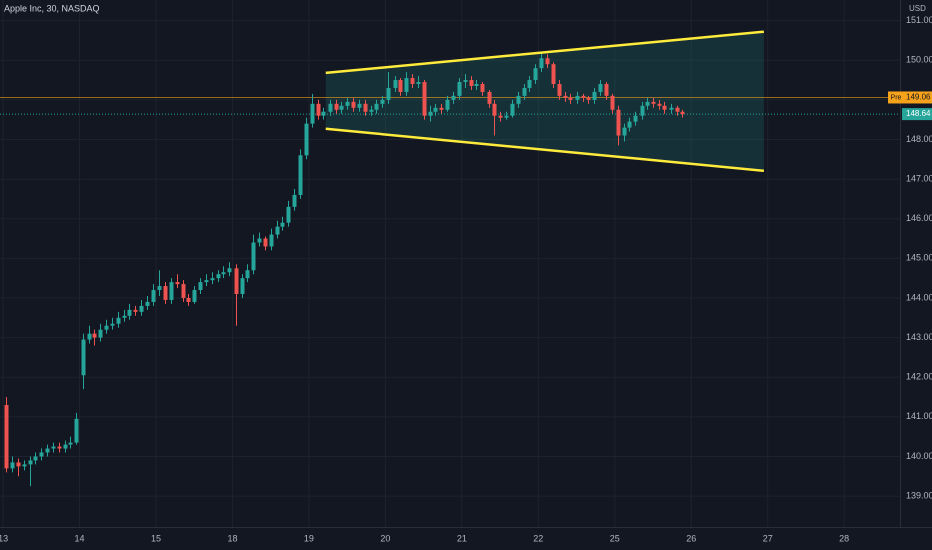 The image size is (932, 550). What do you see at coordinates (768, 538) in the screenshot?
I see `x-tick-label: 27` at bounding box center [768, 538].